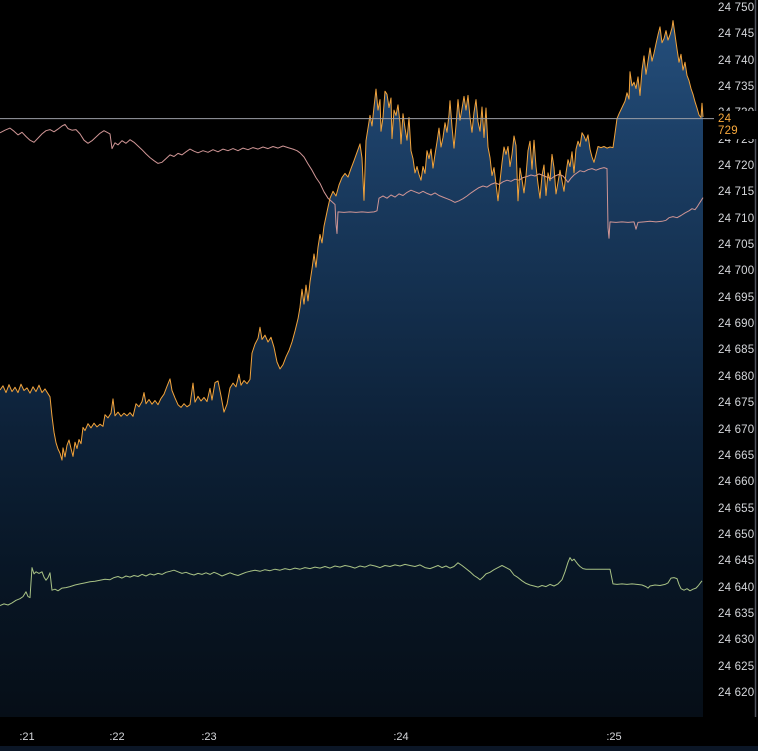 This screenshot has width=758, height=751. What do you see at coordinates (736, 245) in the screenshot?
I see `price-axis-label: 24 705` at bounding box center [736, 245].